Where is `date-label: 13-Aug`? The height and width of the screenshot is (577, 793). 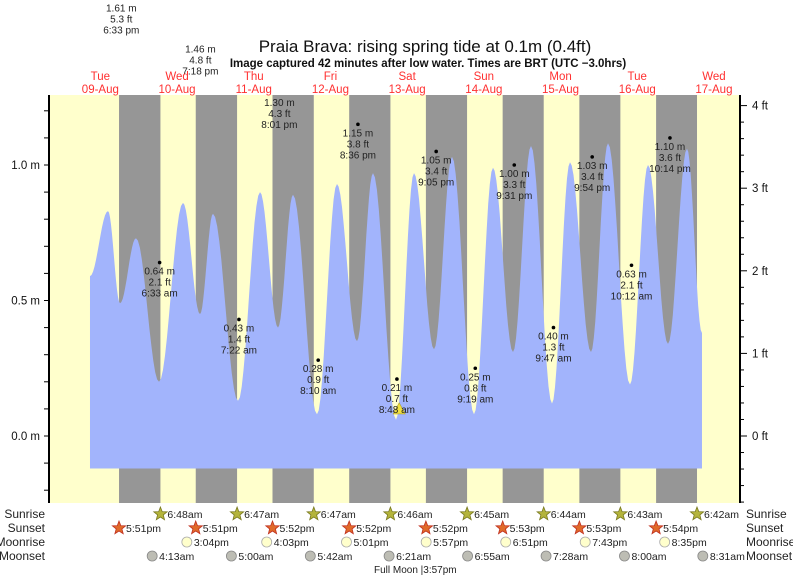
date-label: 13-Aug is located at coordinates (407, 90).